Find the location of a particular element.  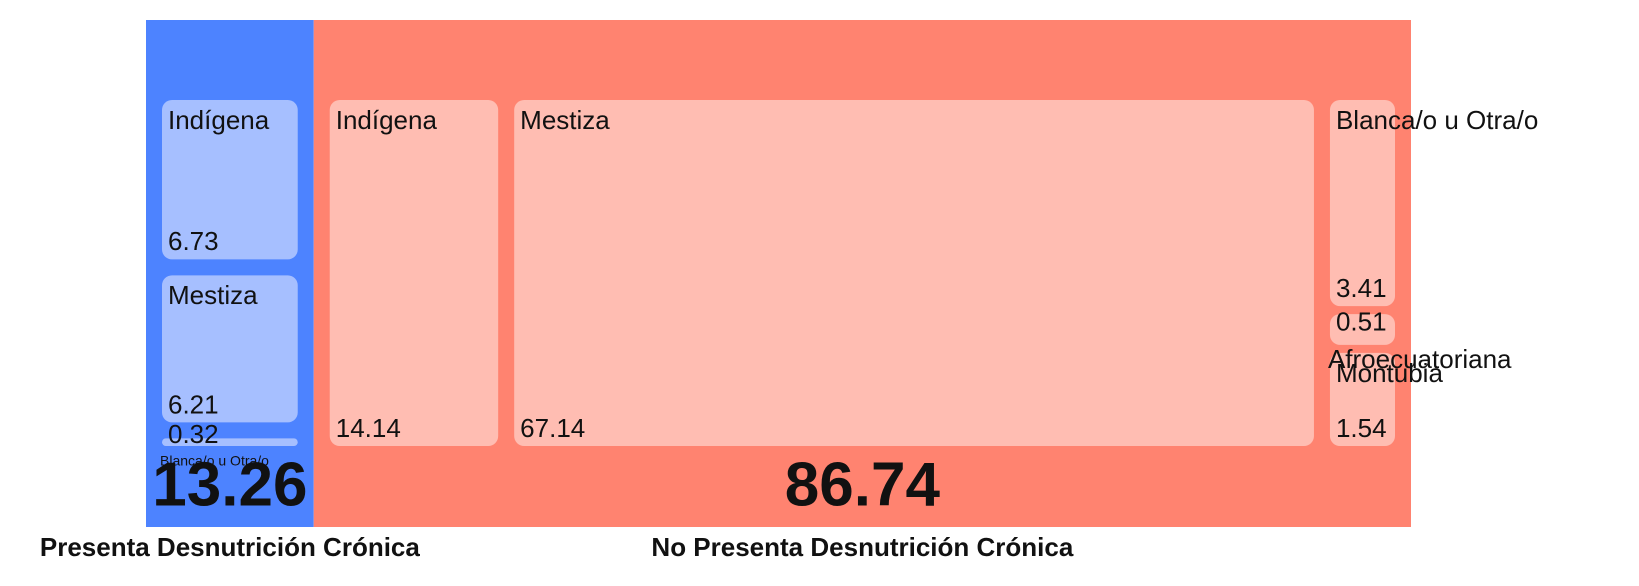

cell-value: 14.14 is located at coordinates (368, 428).